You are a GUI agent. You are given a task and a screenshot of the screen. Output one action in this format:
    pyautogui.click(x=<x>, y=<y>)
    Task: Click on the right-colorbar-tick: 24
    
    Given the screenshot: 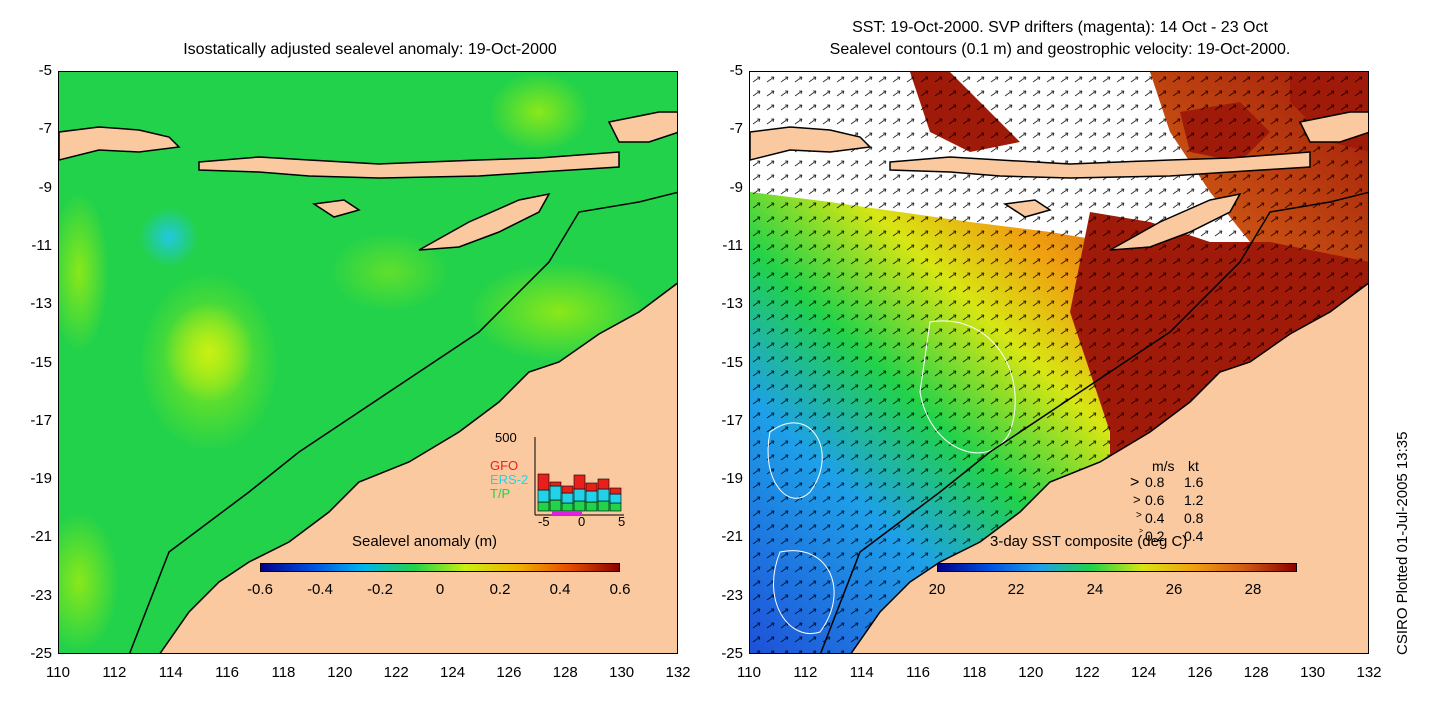 What is the action you would take?
    pyautogui.click(x=1095, y=589)
    